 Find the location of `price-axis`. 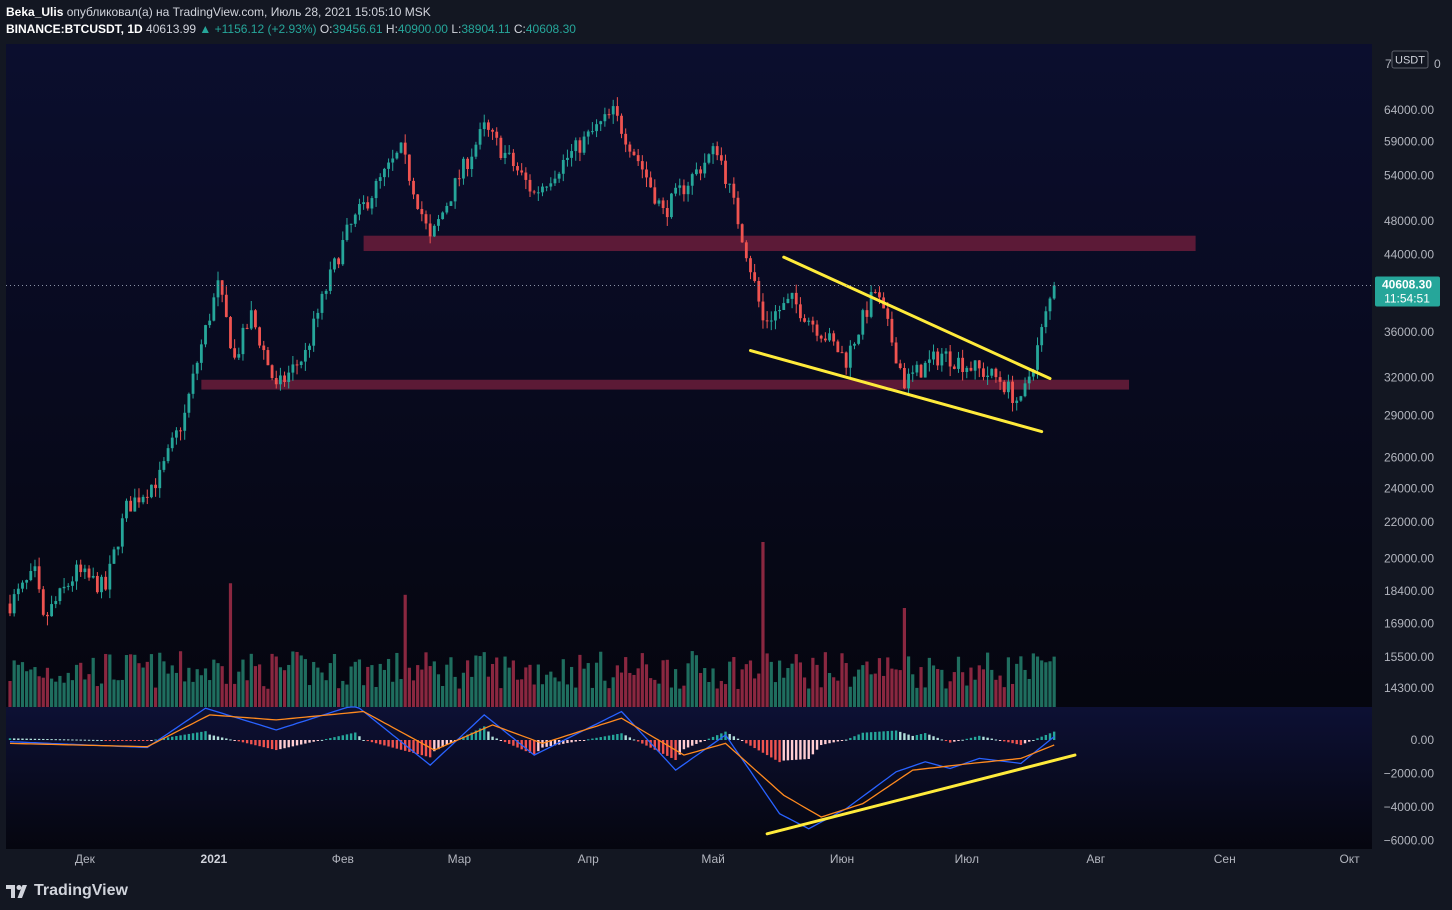

price-axis is located at coordinates (1409, 446).